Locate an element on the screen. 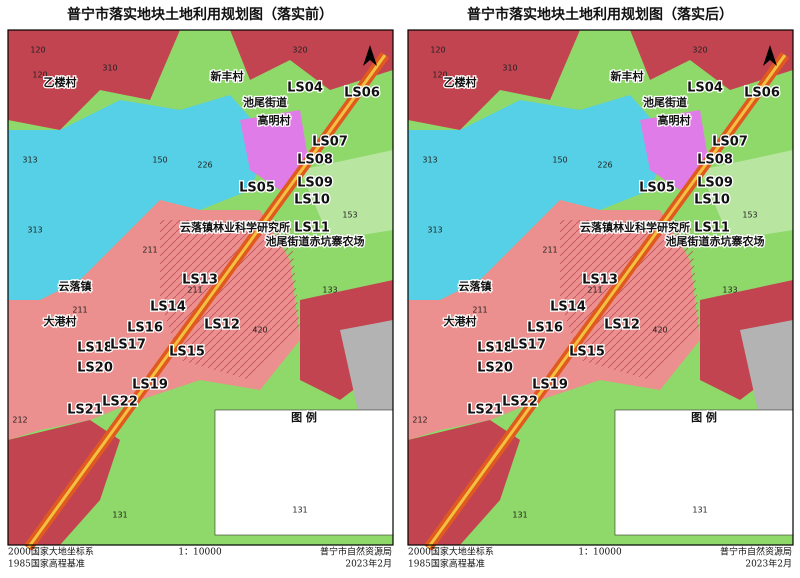  place-label: 云落镇林业科学研究所 is located at coordinates (635, 227).